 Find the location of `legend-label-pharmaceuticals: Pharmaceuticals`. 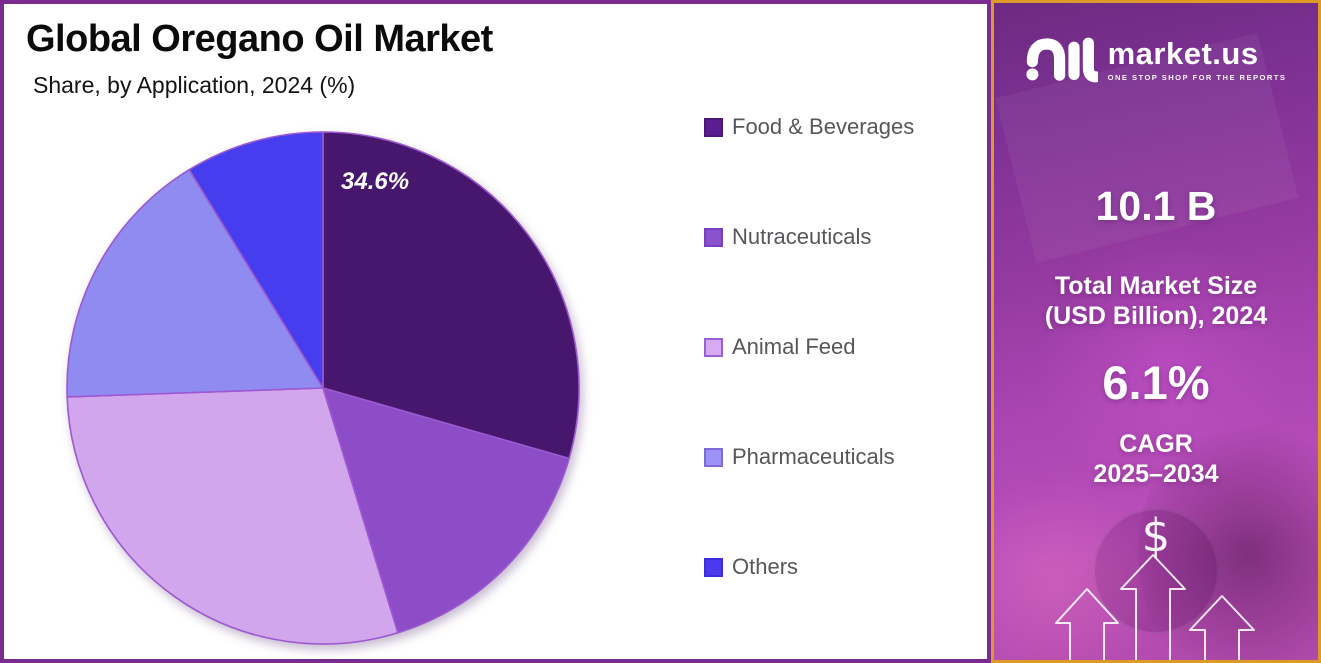

legend-label-pharmaceuticals: Pharmaceuticals is located at coordinates (813, 456).